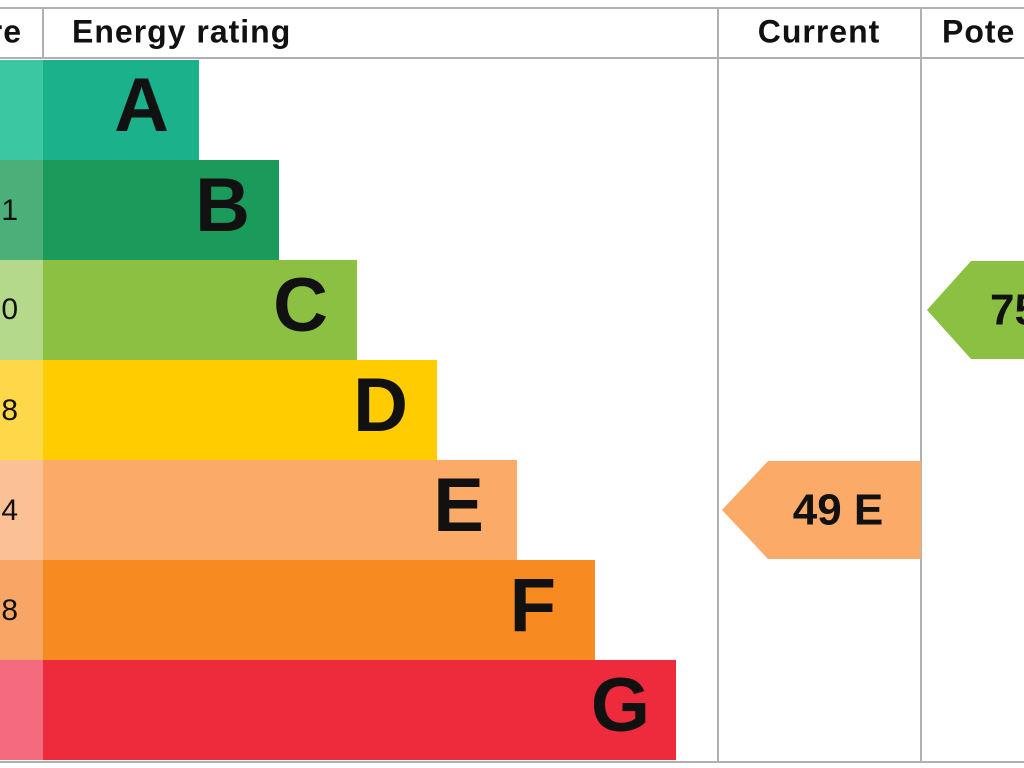  I want to click on band-letter: B, so click(222, 205).